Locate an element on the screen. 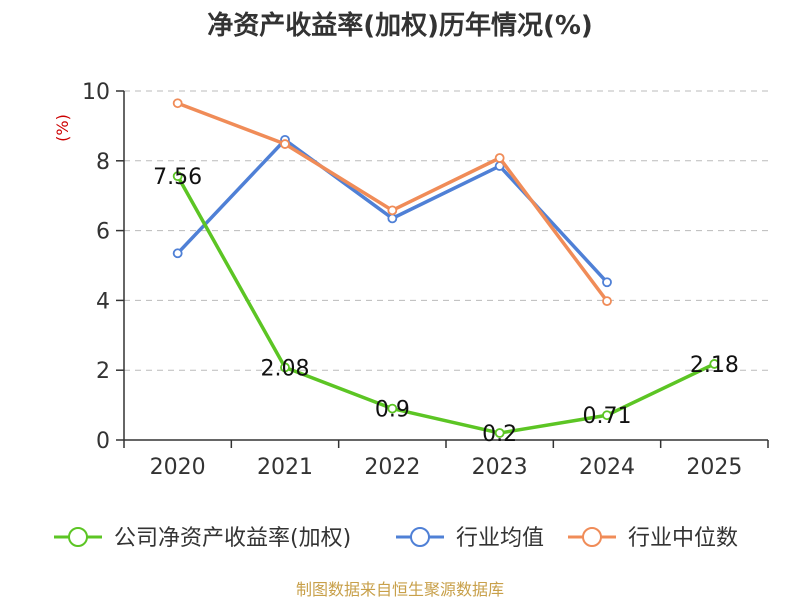  y-tick-label: 10 is located at coordinates (96, 92).